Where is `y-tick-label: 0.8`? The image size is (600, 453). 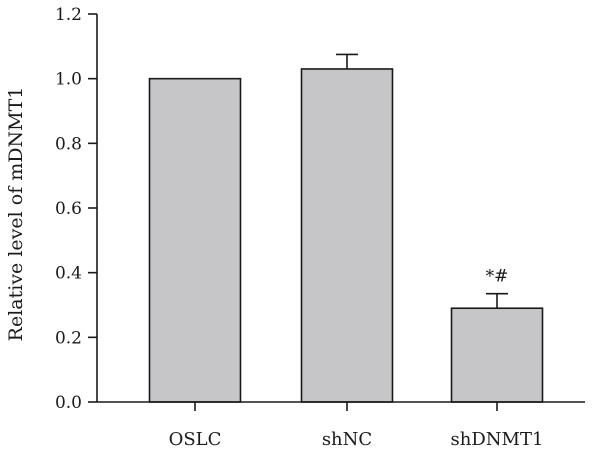
y-tick-label: 0.8 is located at coordinates (68, 144).